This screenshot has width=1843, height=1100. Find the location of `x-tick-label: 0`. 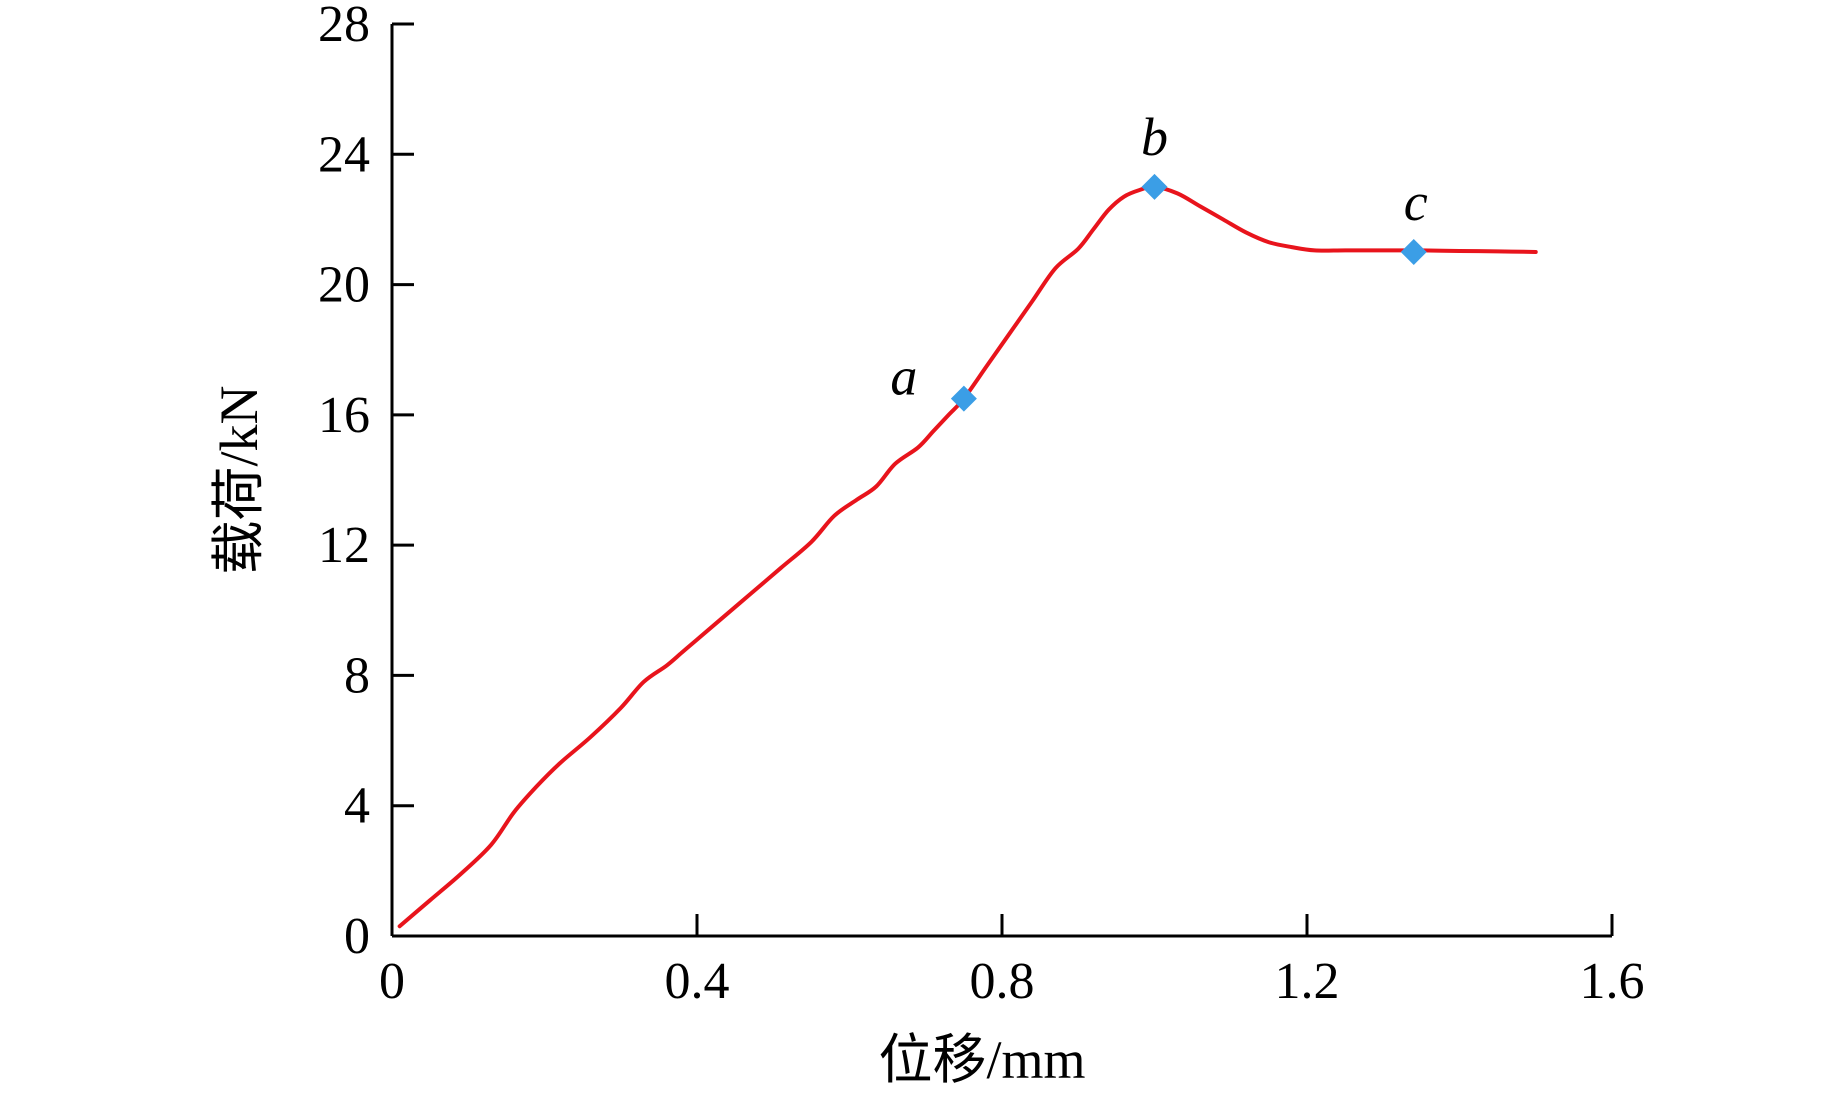

x-tick-label: 0 is located at coordinates (392, 981).